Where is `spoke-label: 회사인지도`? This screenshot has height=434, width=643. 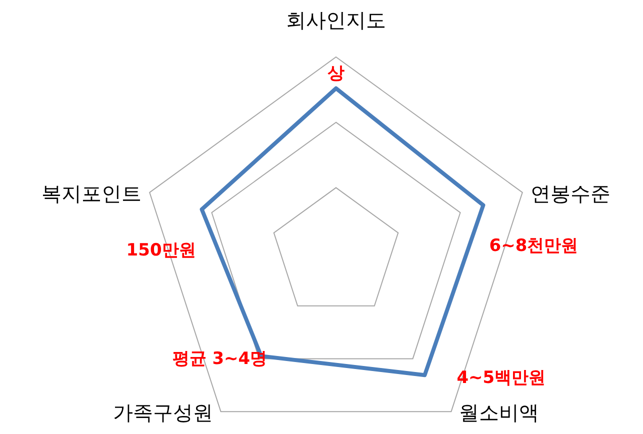 spoke-label: 회사인지도 is located at coordinates (336, 20).